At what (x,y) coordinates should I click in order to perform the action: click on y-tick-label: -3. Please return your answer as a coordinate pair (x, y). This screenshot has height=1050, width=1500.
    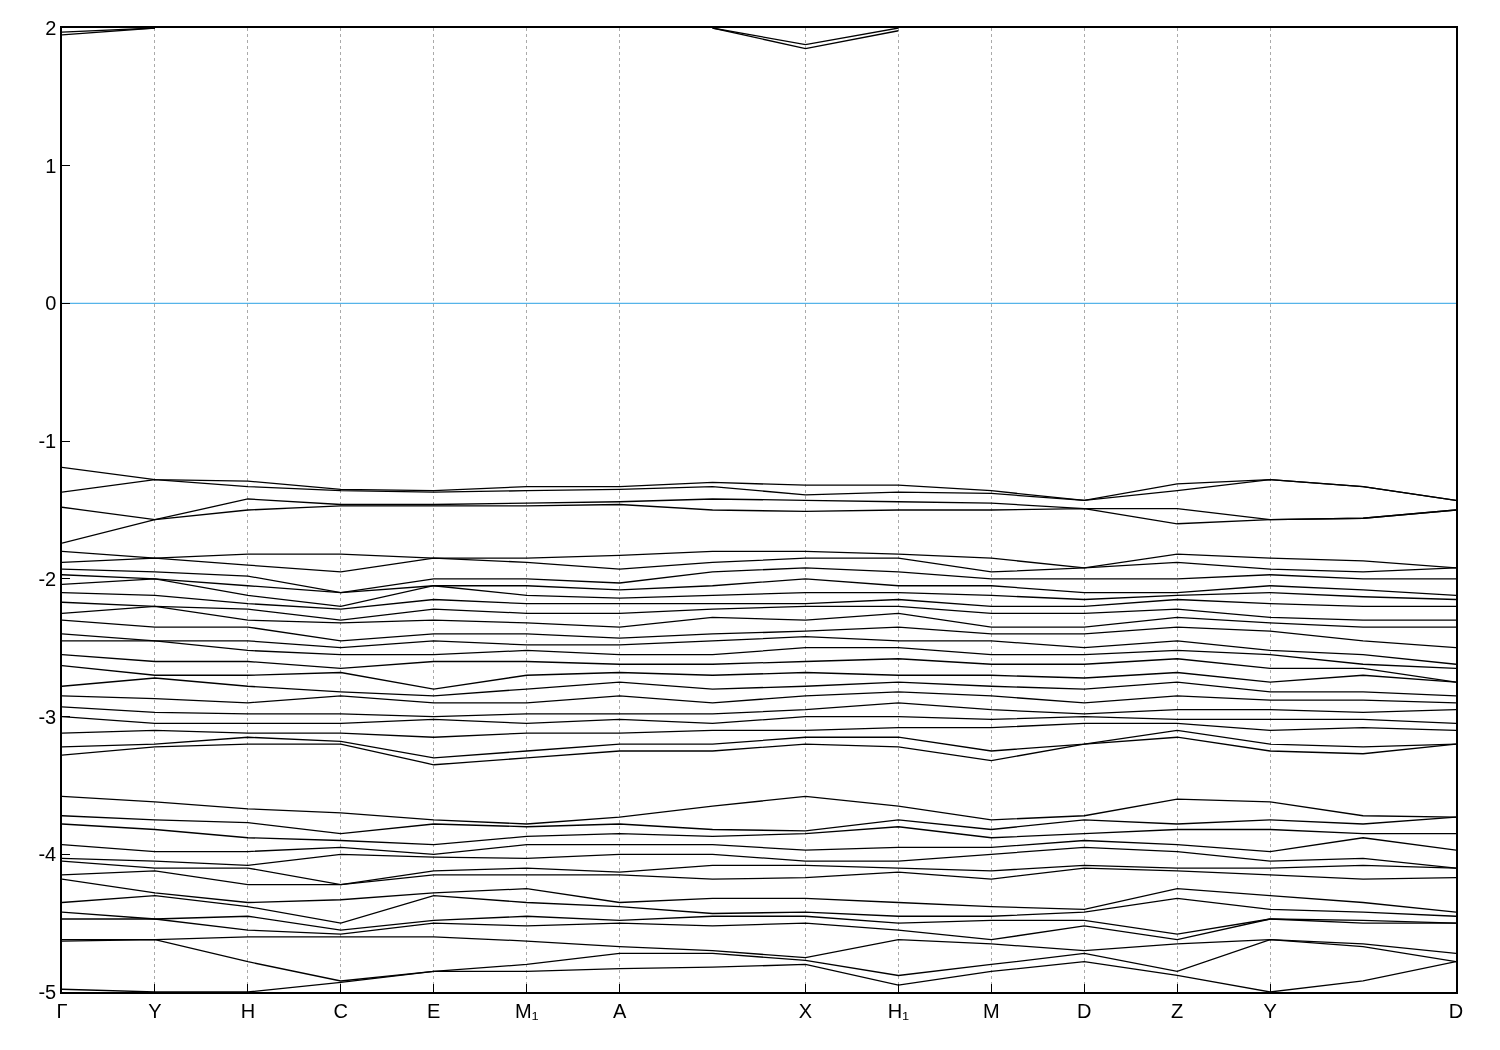
    Looking at the image, I should click on (47, 716).